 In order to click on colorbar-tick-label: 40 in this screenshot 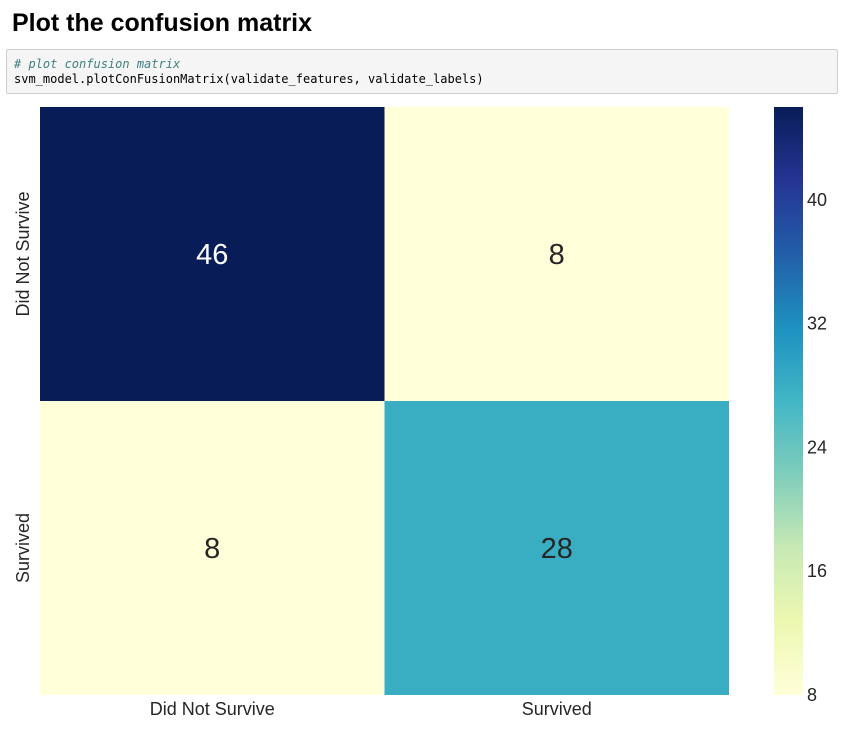, I will do `click(817, 200)`.